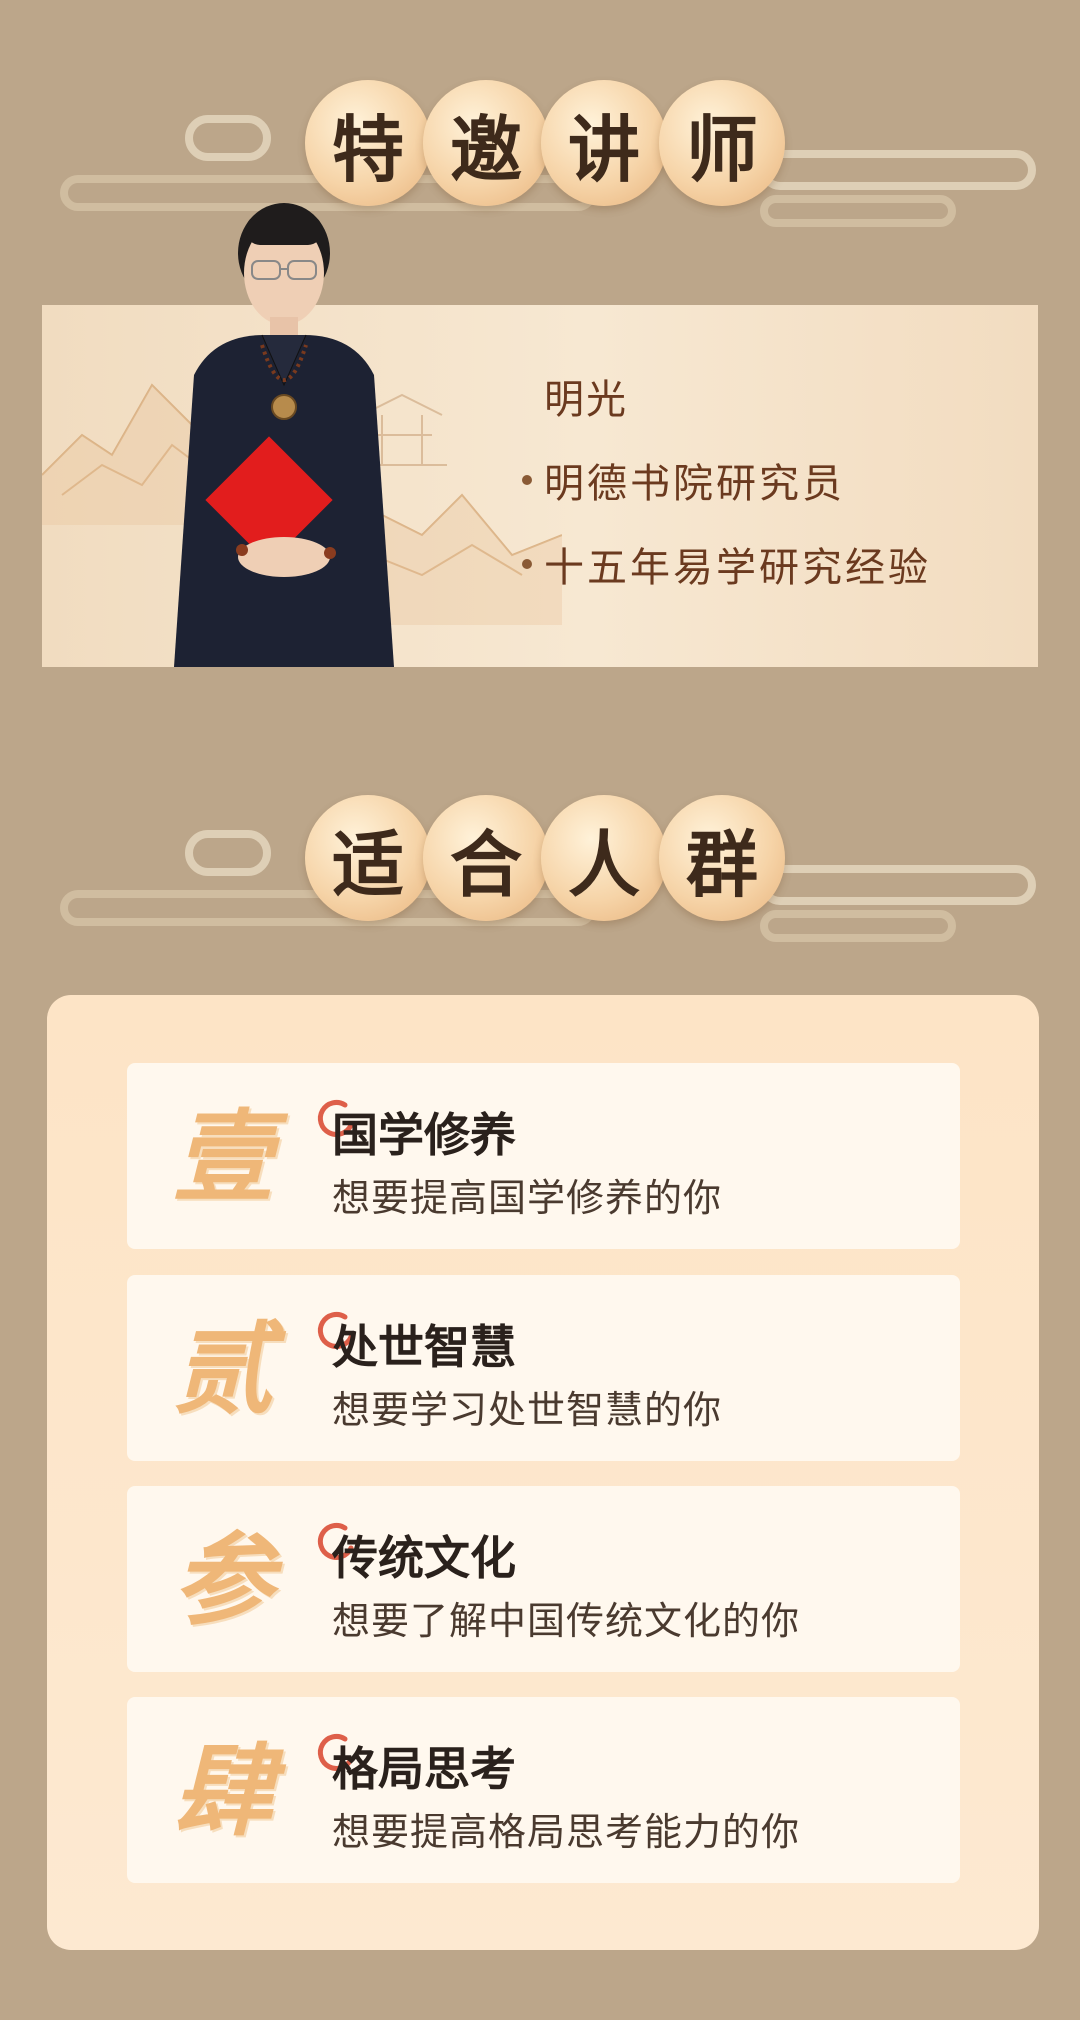  I want to click on title-char: 讲, so click(604, 143).